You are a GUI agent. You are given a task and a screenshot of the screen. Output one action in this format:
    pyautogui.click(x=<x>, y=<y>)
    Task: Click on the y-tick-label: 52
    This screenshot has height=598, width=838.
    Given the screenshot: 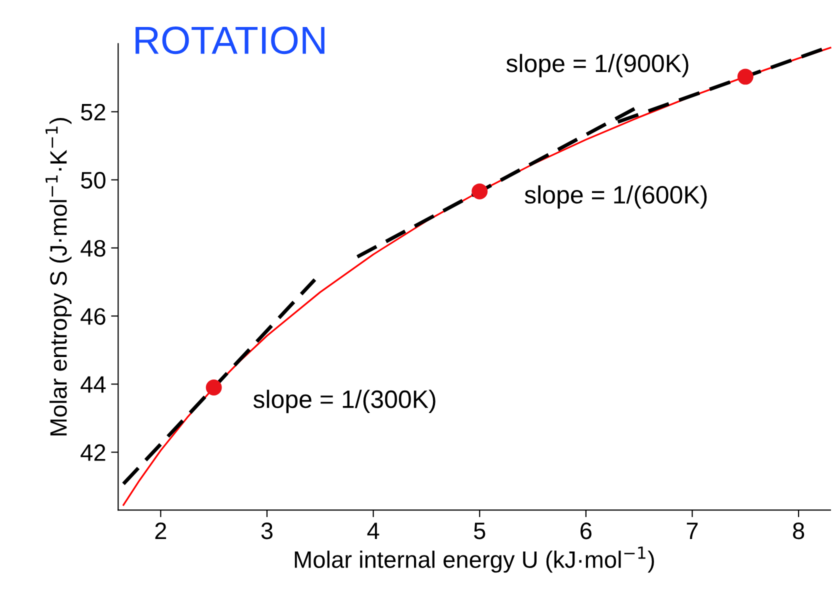 What is the action you would take?
    pyautogui.click(x=93, y=112)
    